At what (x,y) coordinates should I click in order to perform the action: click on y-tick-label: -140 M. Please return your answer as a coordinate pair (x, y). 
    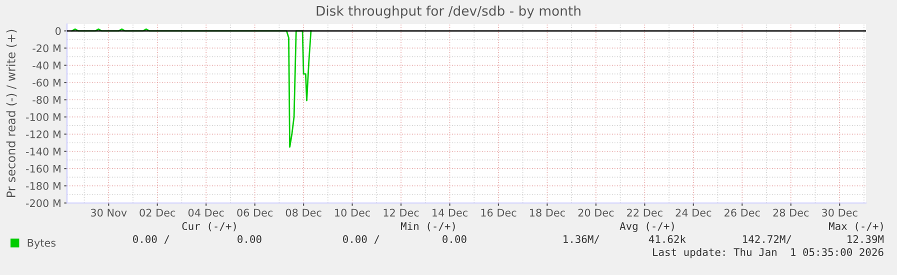
    Looking at the image, I should click on (43, 152).